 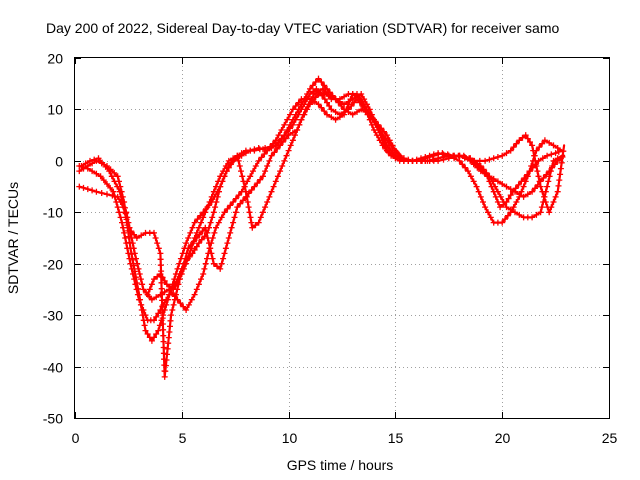 What do you see at coordinates (55, 110) in the screenshot?
I see `y-tick-label: 10` at bounding box center [55, 110].